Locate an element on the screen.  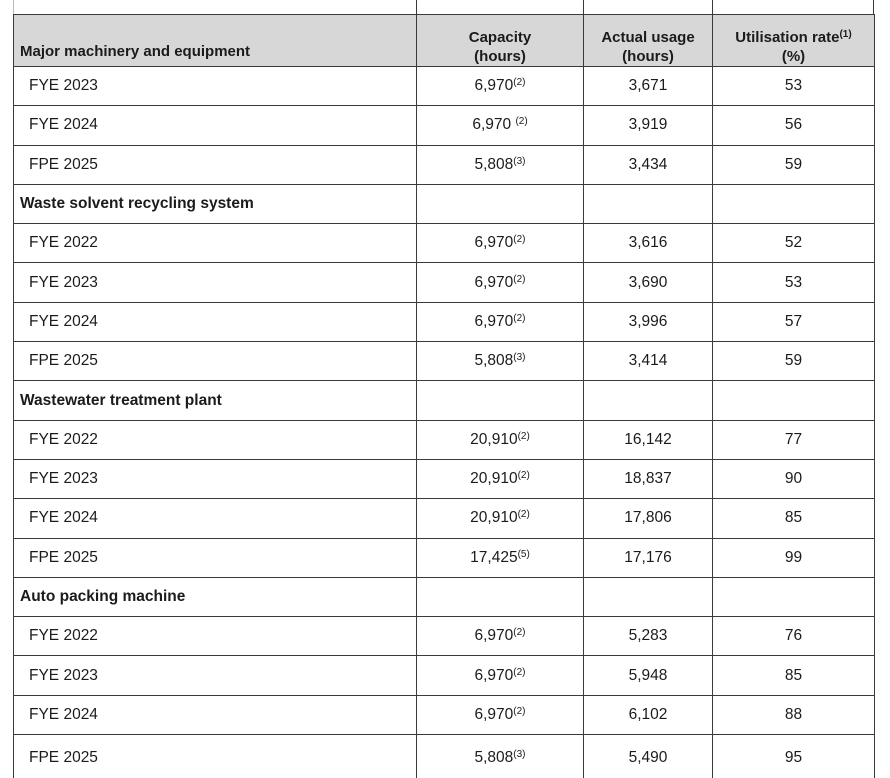
data-row: FYE 2023 6,970(2) 5,948 85 is located at coordinates (444, 675).